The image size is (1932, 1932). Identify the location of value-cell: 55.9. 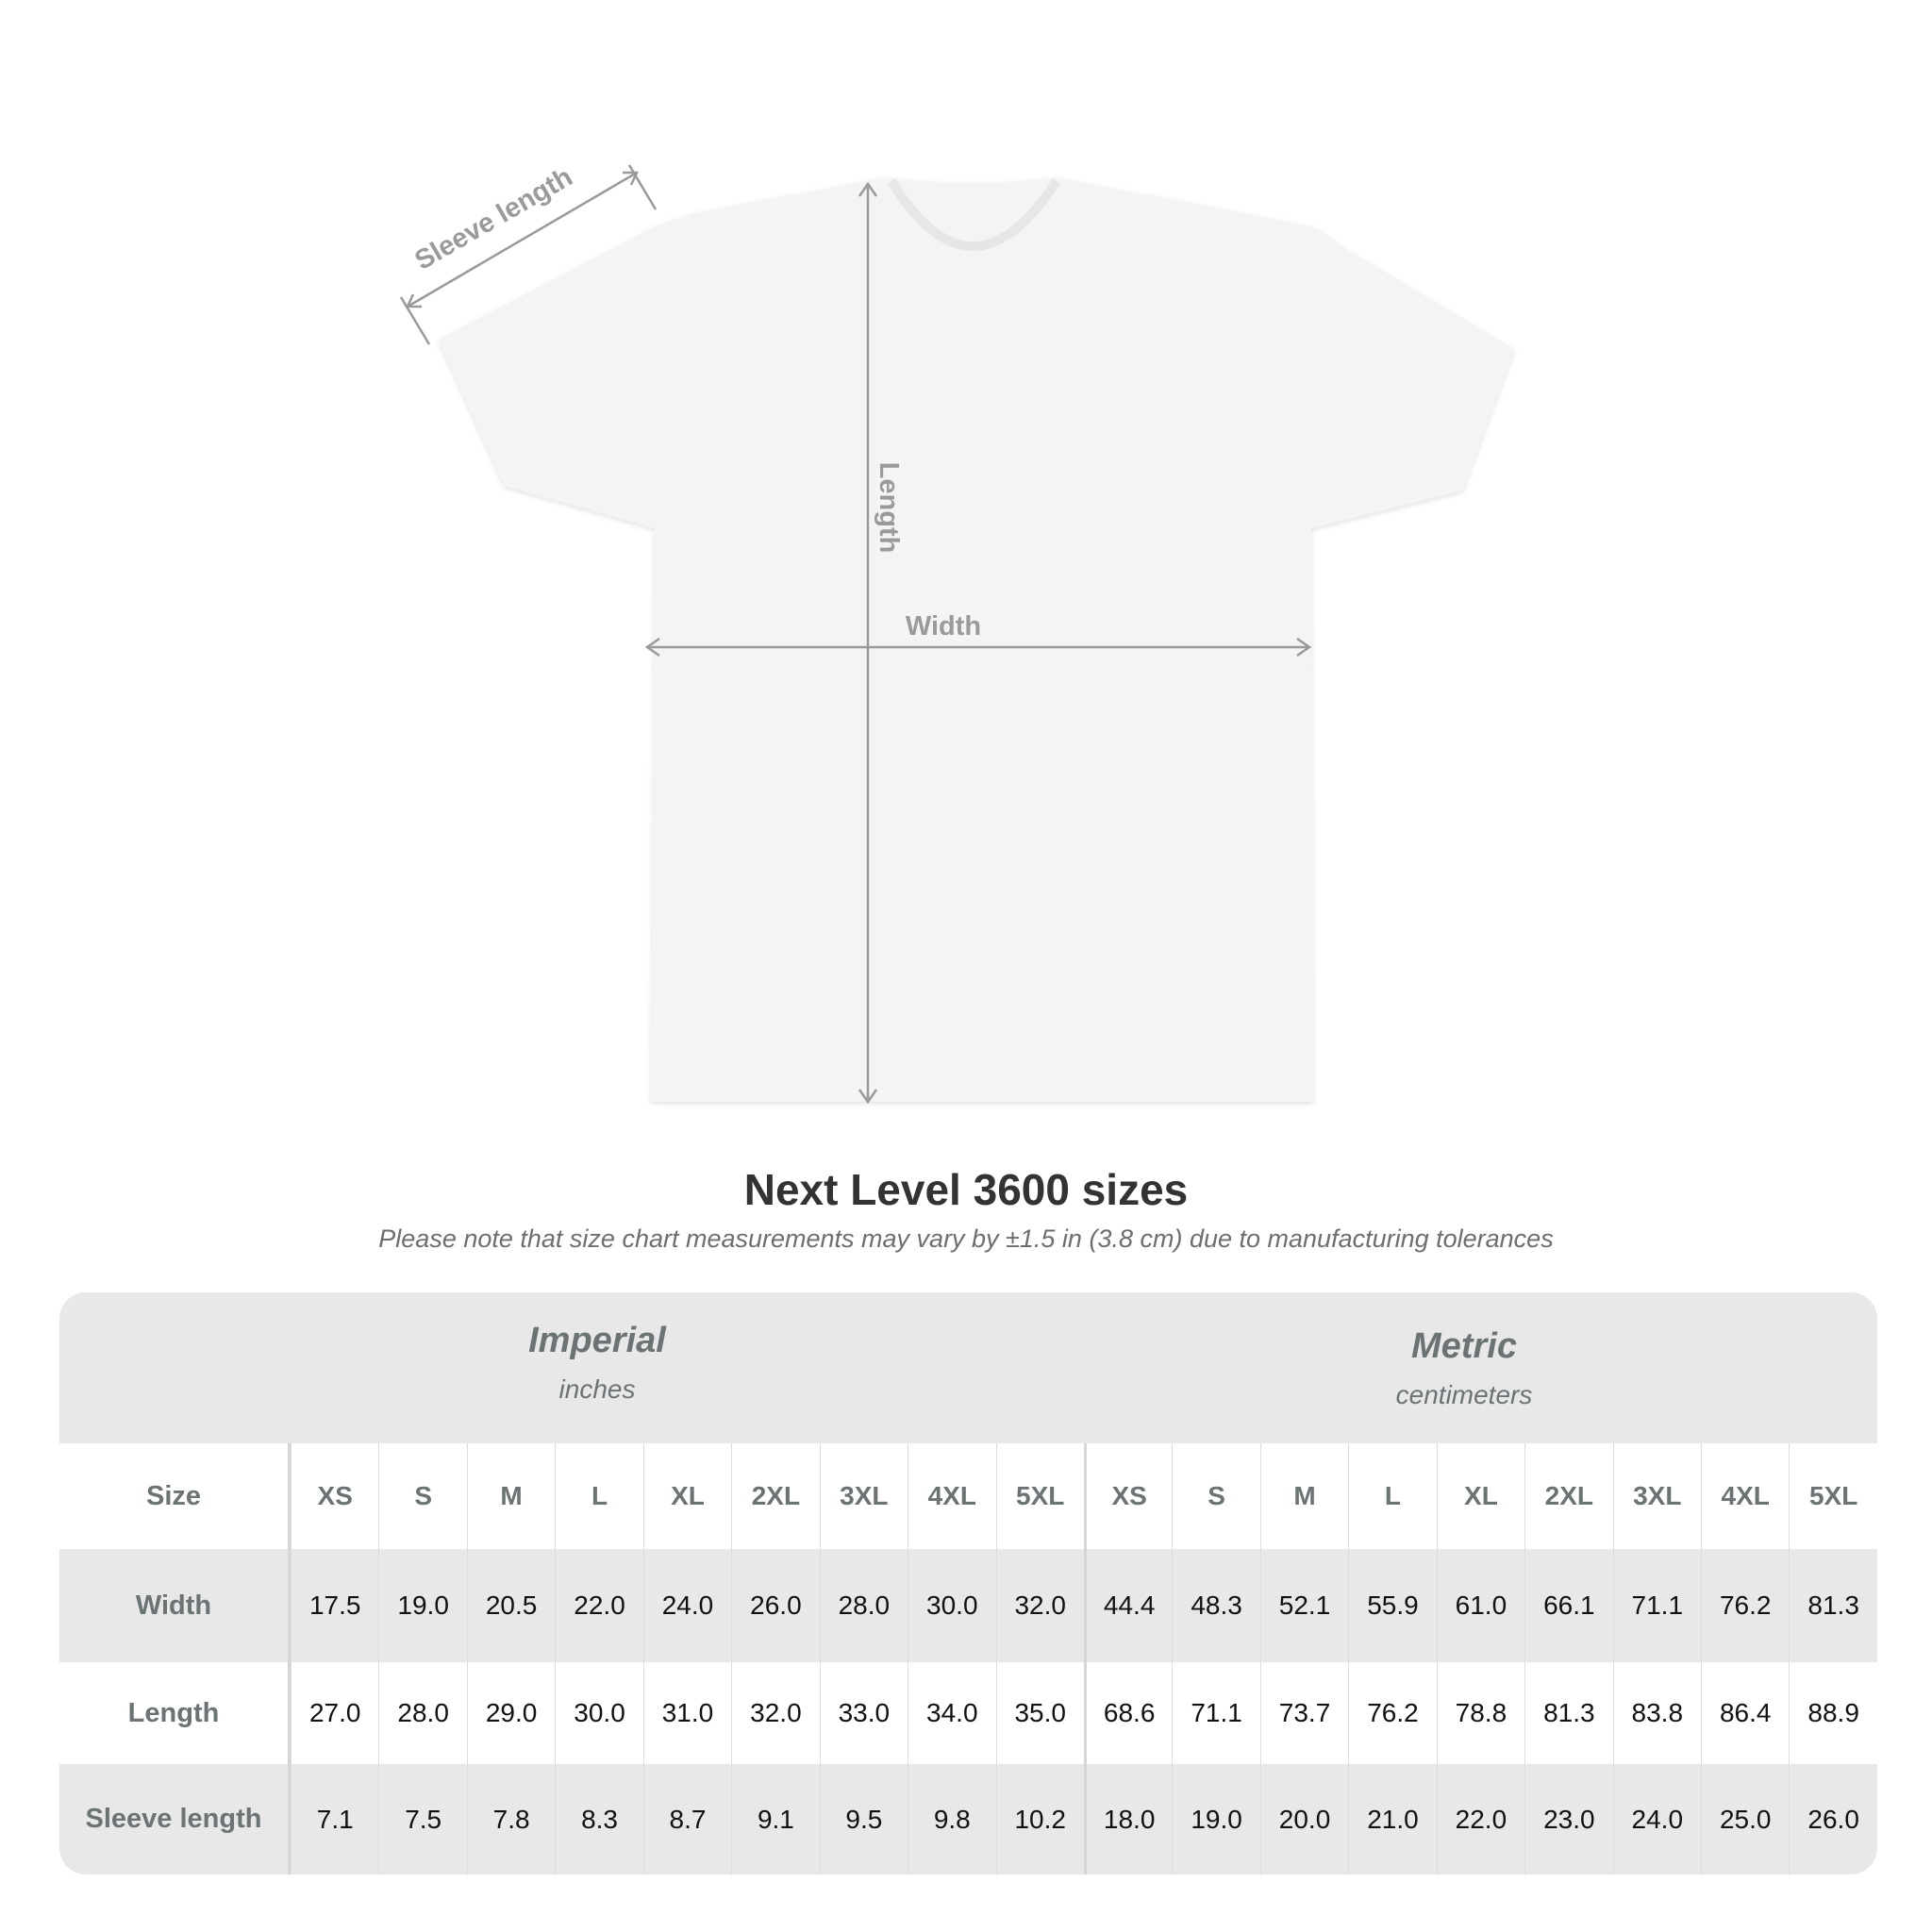
(1392, 1606).